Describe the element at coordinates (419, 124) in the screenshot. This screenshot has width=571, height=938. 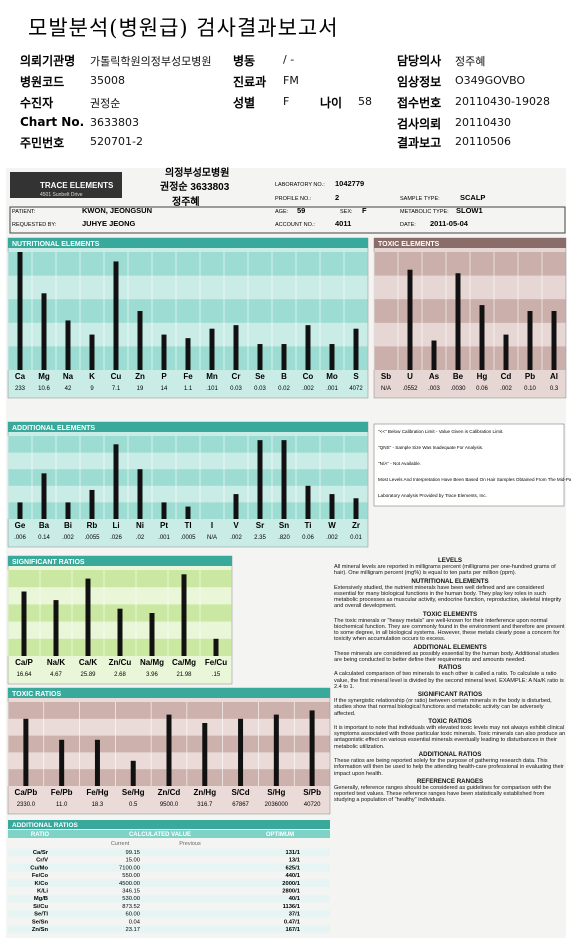
I see `field-label: 검사의뢰` at that location.